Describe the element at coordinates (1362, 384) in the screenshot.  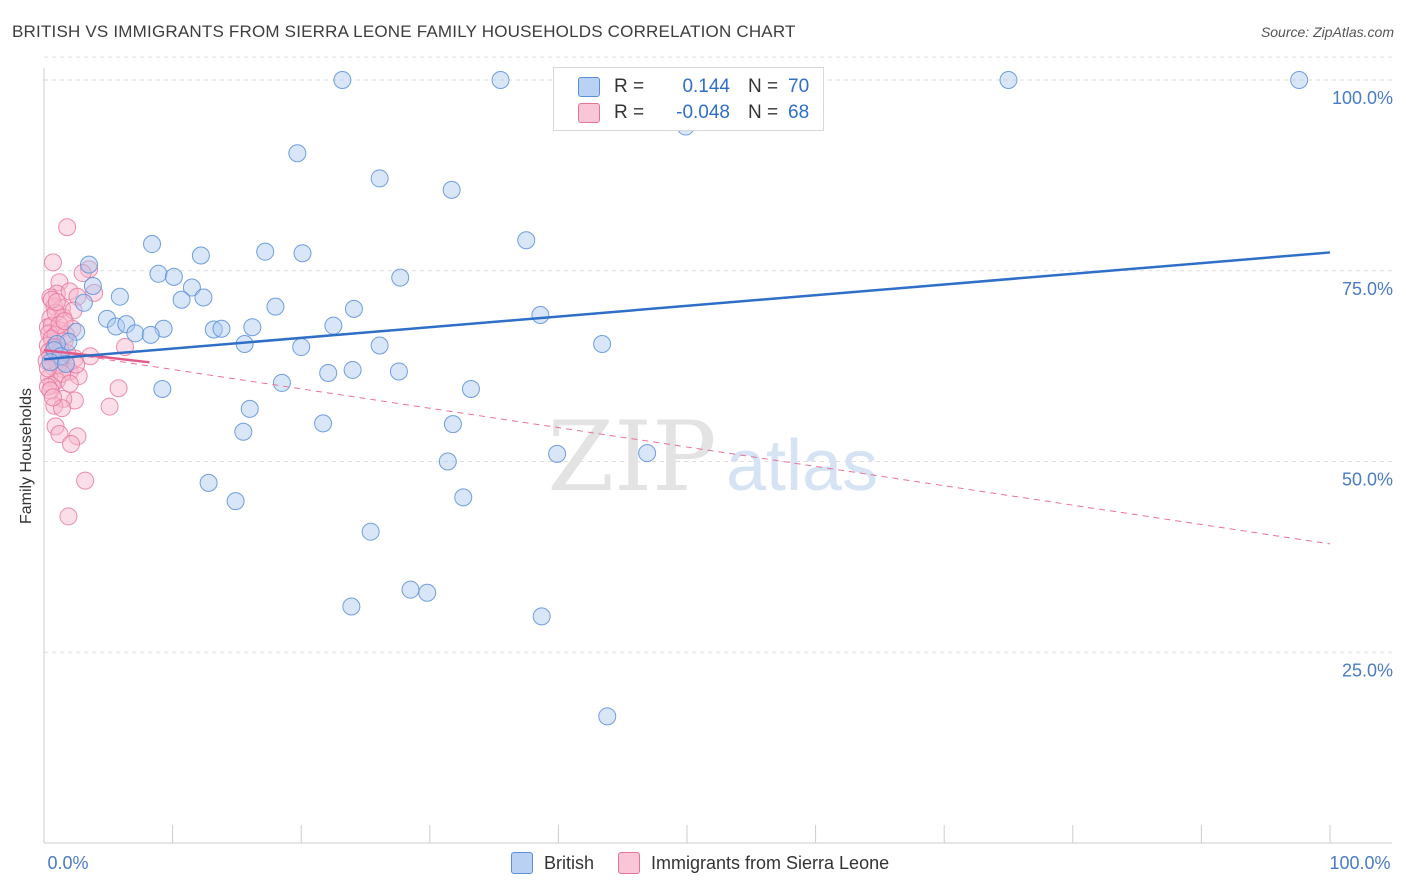
I see `y-tick-labels: 25.0% 50.0% 75.0% 100.0%` at that location.